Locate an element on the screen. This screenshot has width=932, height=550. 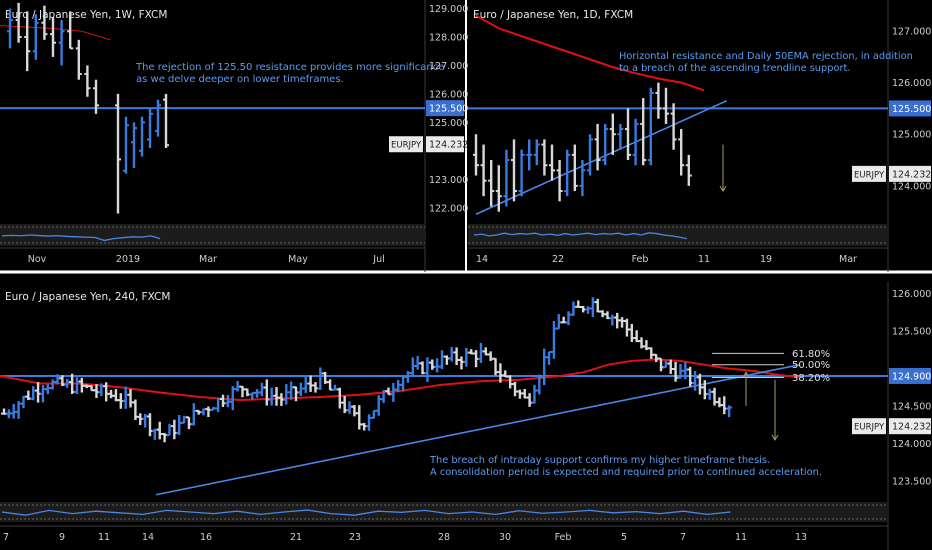
level-label: 125.500 is located at coordinates (911, 109).